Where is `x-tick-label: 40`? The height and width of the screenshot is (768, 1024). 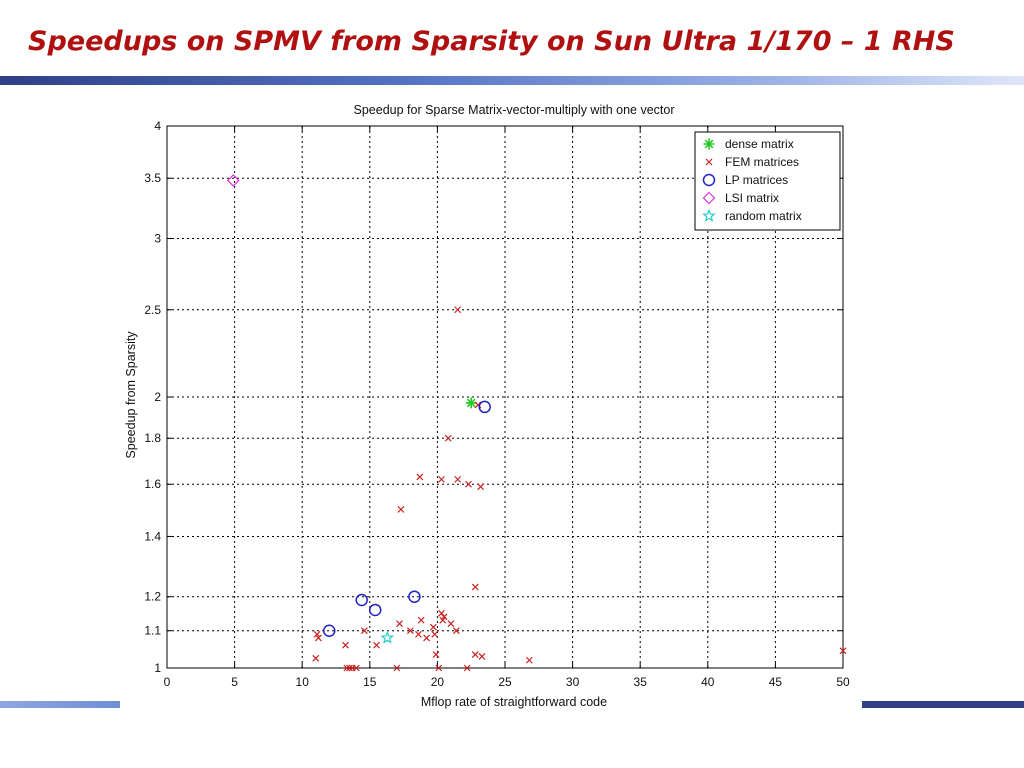 x-tick-label: 40 is located at coordinates (708, 682).